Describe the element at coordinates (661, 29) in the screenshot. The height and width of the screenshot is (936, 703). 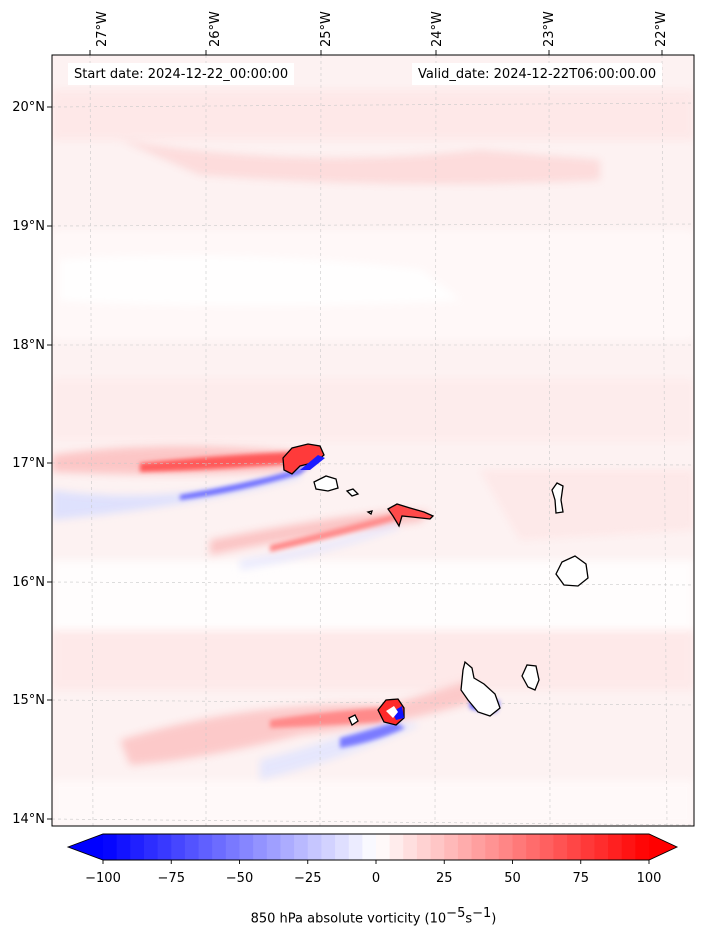
I see `lon-label: 22°W` at that location.